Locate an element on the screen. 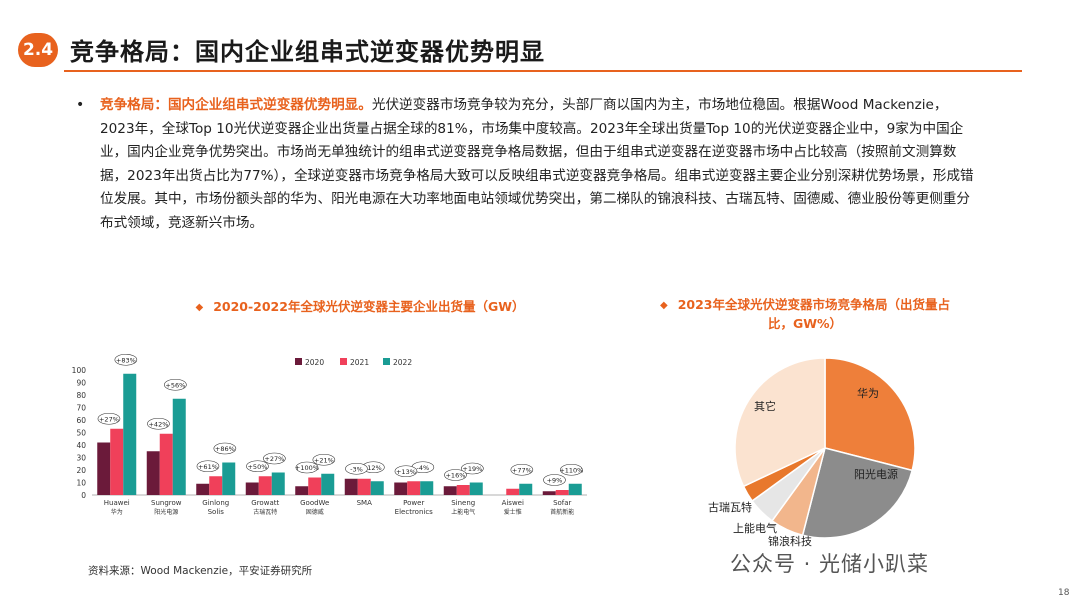 The height and width of the screenshot is (608, 1080). source-note: 资料来源：Wood Mackenzie，平安证券研究所 is located at coordinates (200, 571).